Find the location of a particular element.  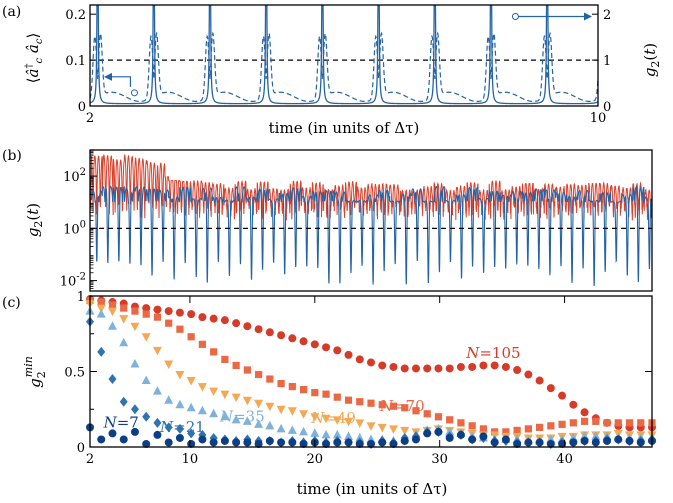

panel-a-ylabel-left: ⟨â†c âc⟩ is located at coordinates (34, 58).